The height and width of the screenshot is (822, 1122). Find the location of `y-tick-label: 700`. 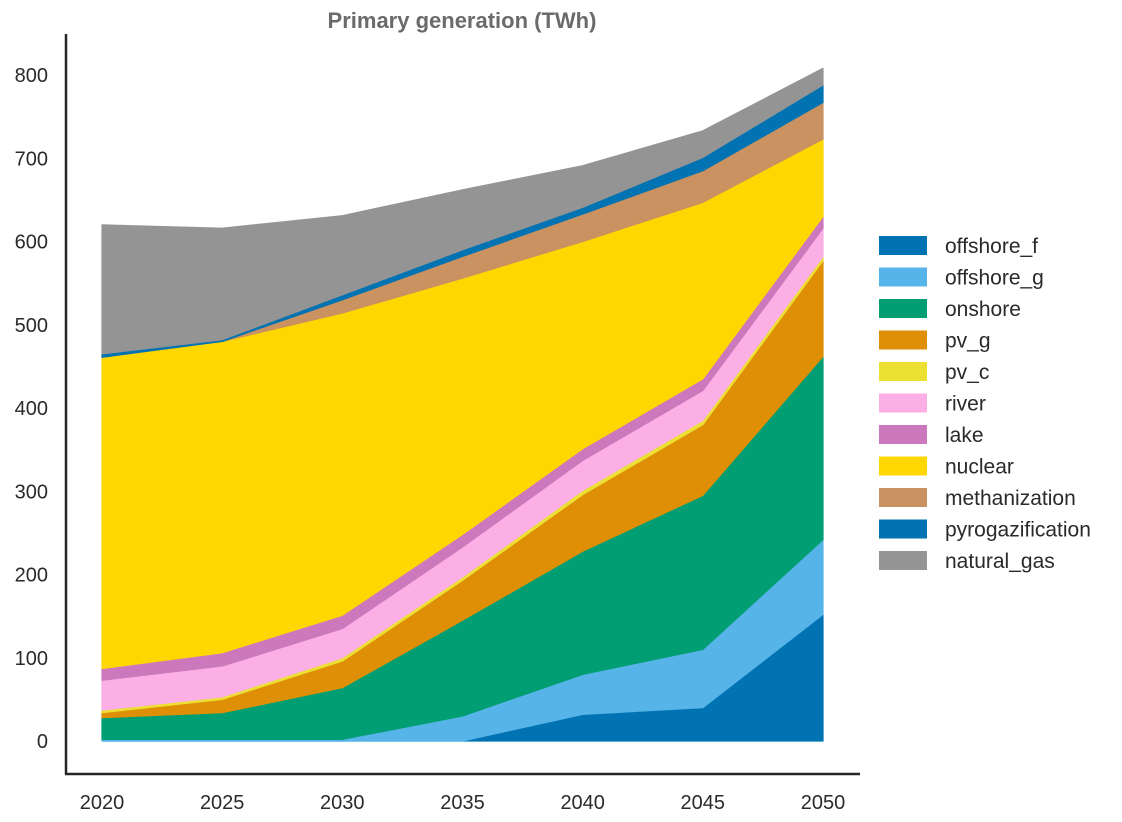

y-tick-label: 700 is located at coordinates (31, 159).